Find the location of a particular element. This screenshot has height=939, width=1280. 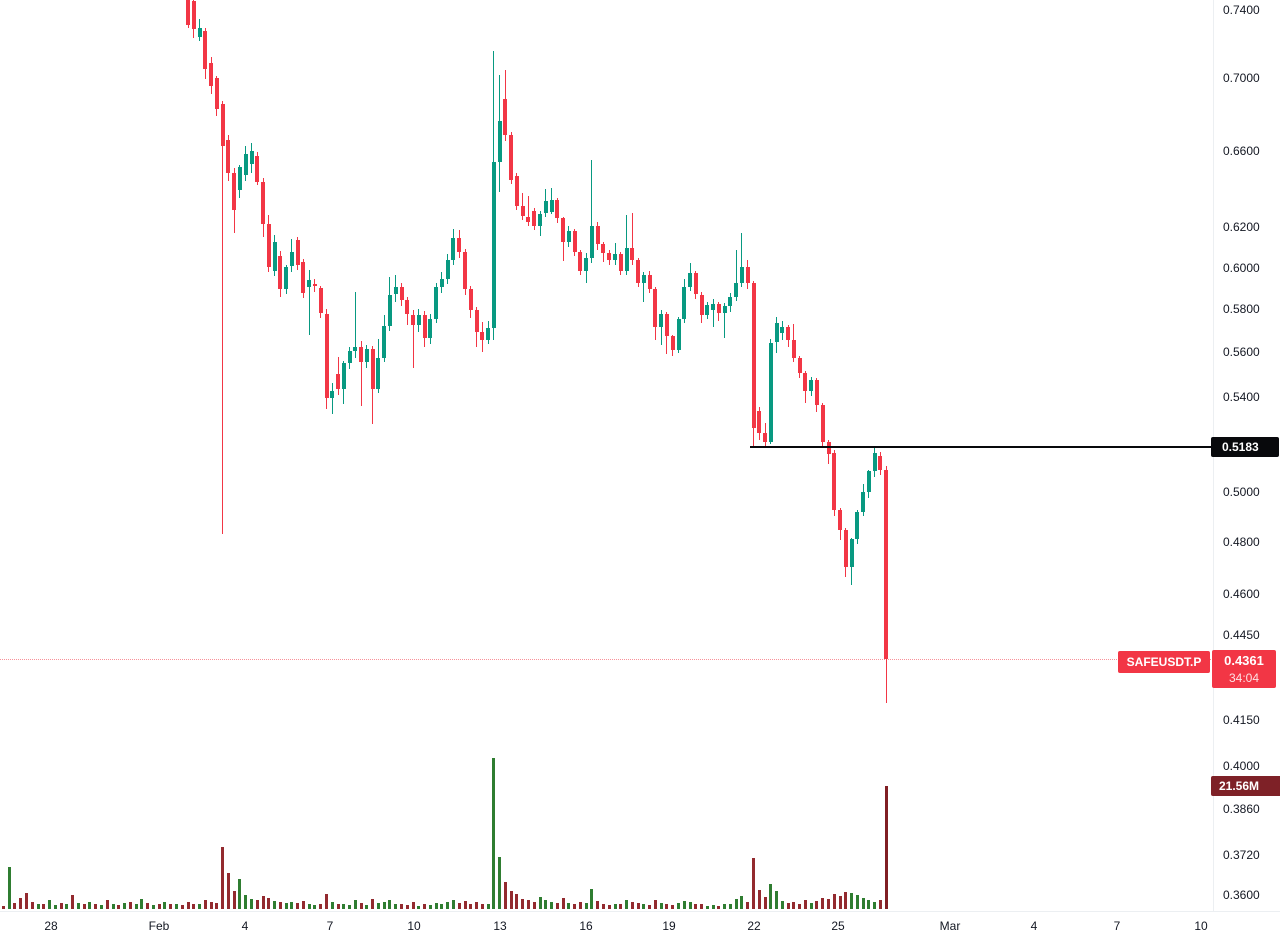

time-tick-label: 22 is located at coordinates (754, 926).